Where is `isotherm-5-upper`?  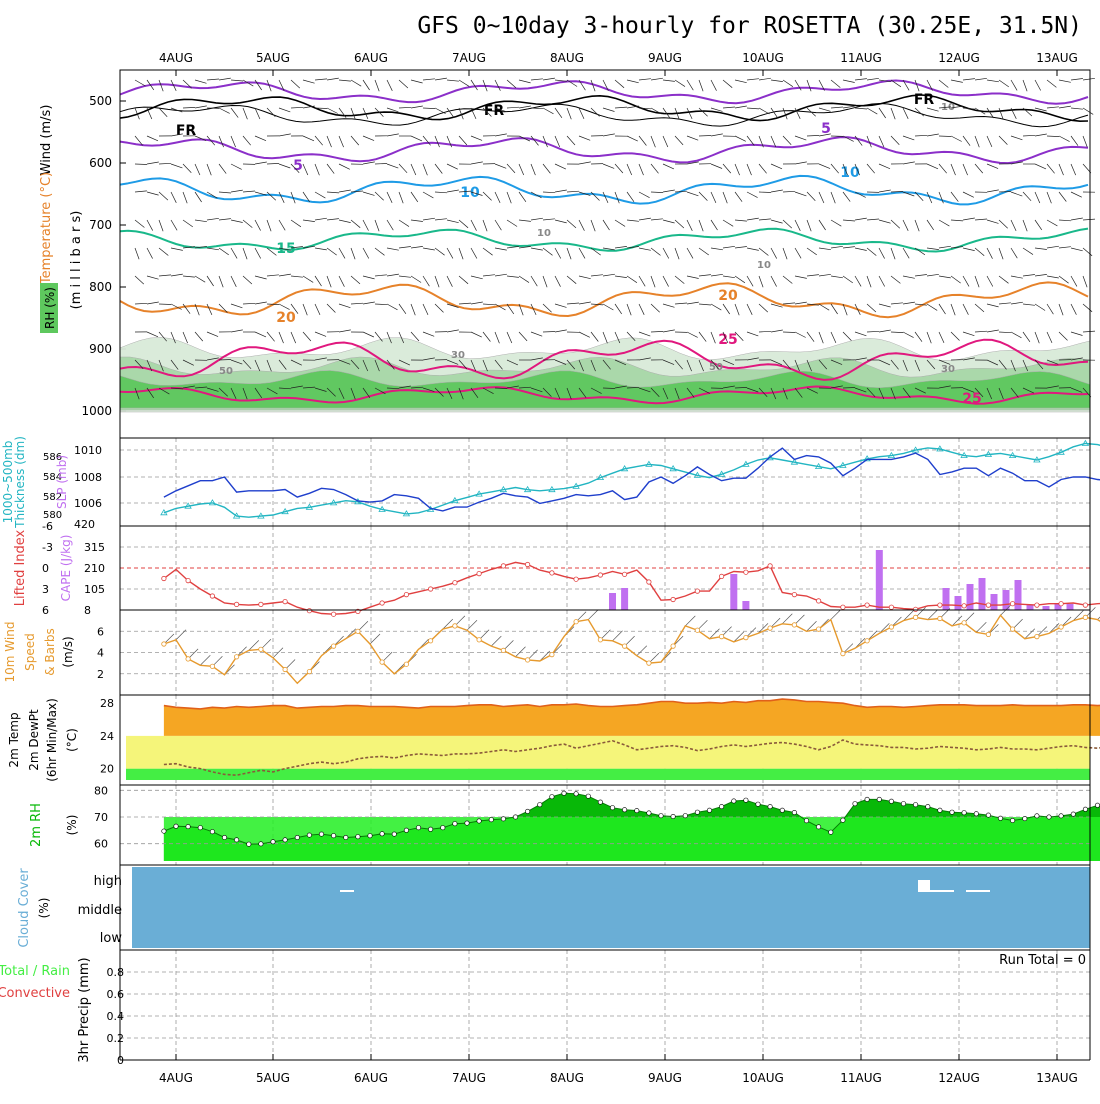 isotherm-5-upper is located at coordinates (604, 92).